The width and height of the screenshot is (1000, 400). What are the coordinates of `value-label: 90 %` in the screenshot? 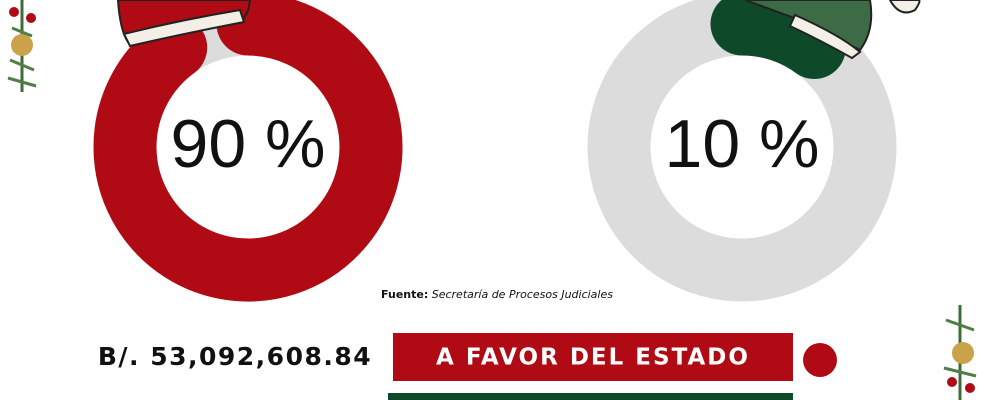 It's located at (248, 144).